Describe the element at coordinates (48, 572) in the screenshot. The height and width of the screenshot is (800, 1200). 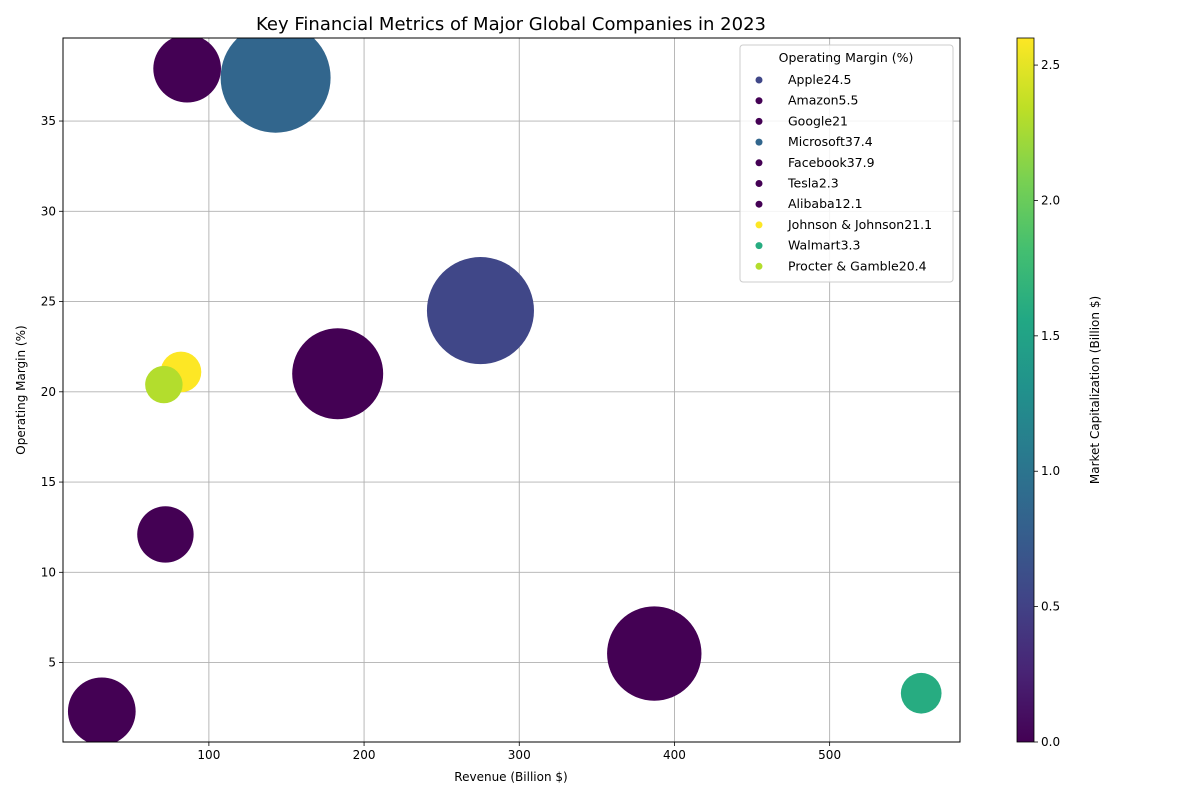
I see `y-tick-label: 10` at that location.